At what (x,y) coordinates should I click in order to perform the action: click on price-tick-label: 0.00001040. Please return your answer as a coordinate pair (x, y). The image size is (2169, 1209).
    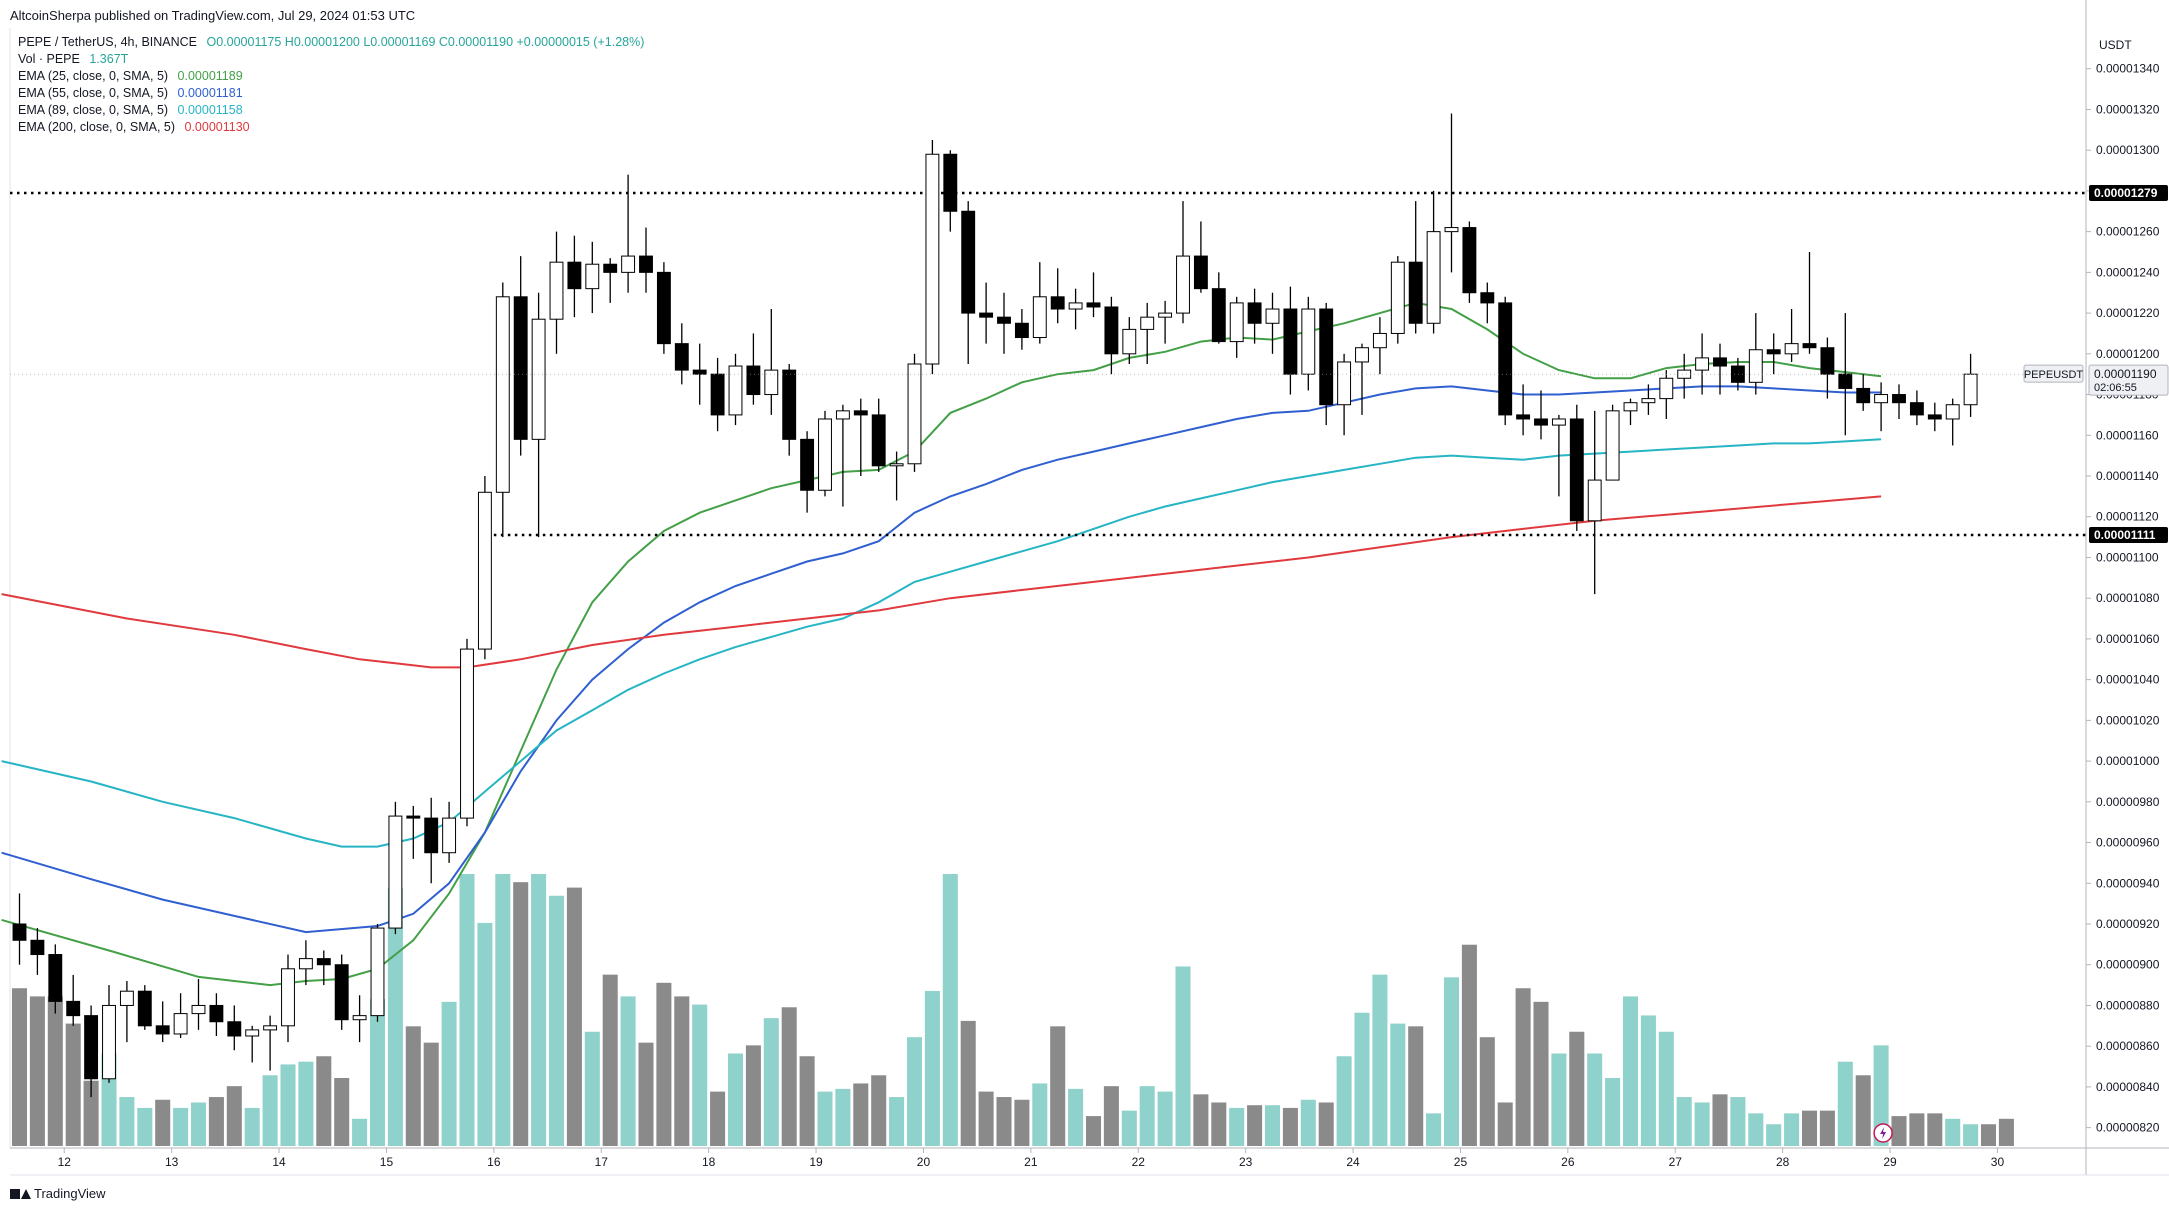
    Looking at the image, I should click on (2128, 680).